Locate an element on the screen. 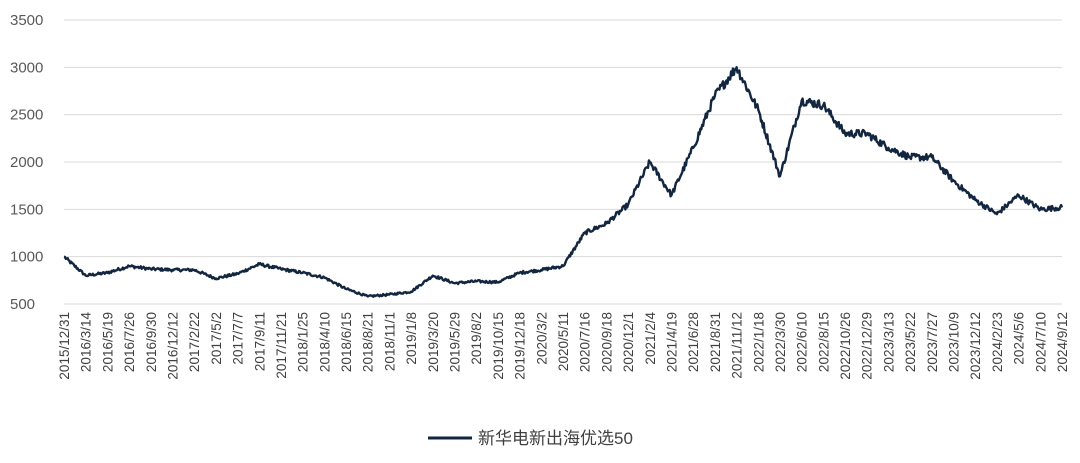  x-tick-label: 2017/2/22 is located at coordinates (194, 342).